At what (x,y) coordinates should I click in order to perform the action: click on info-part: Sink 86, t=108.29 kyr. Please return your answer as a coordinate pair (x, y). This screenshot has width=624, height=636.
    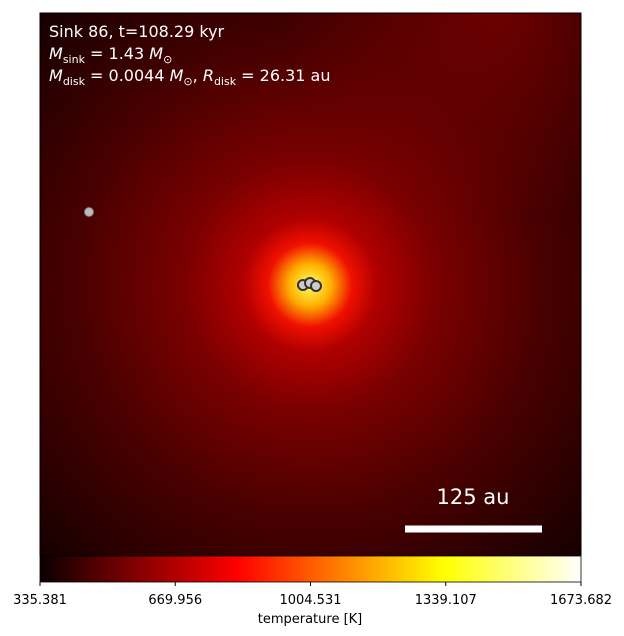
    Looking at the image, I should click on (137, 31).